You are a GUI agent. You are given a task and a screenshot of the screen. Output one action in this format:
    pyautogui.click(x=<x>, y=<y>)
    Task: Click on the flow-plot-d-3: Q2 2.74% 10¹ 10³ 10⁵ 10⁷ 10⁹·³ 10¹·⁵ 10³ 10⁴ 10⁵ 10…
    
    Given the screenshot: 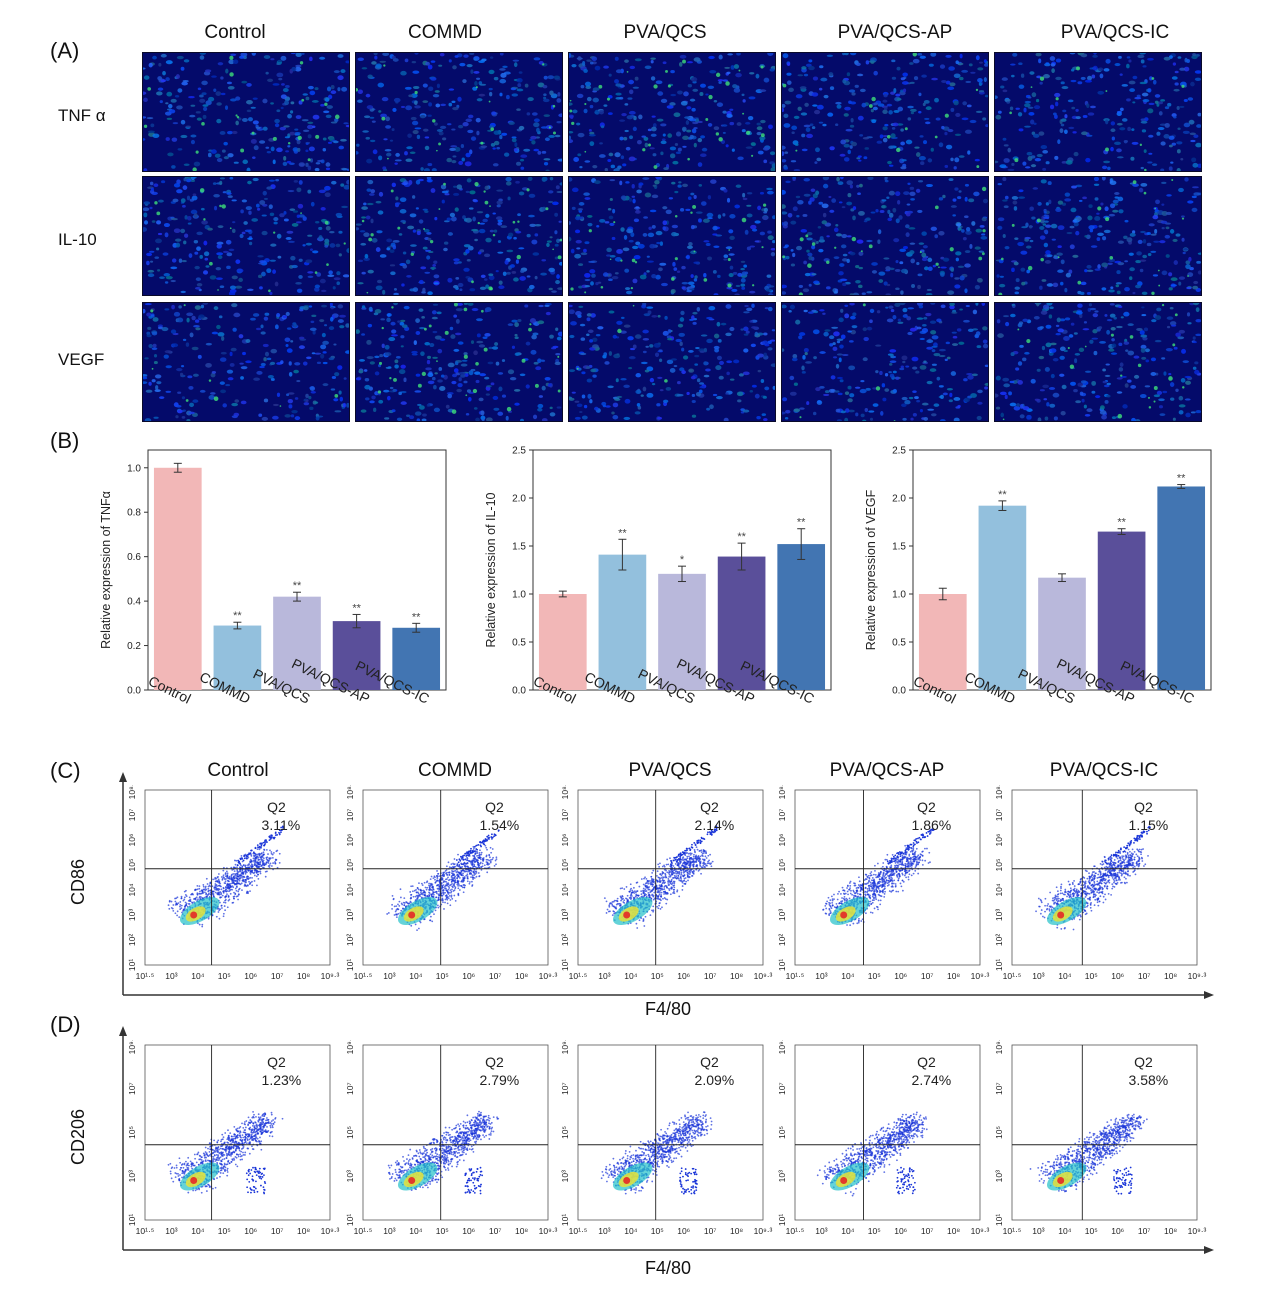 What is the action you would take?
    pyautogui.click(x=883, y=1138)
    